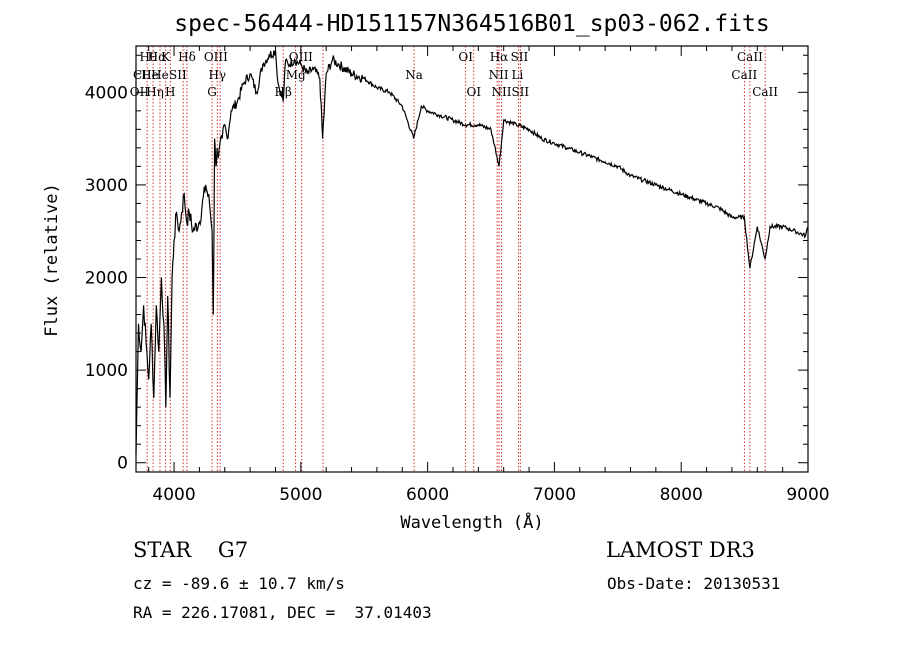  What do you see at coordinates (239, 583) in the screenshot?
I see `redshift-cz: cz = -89.6 ± 10.7 km/s` at bounding box center [239, 583].